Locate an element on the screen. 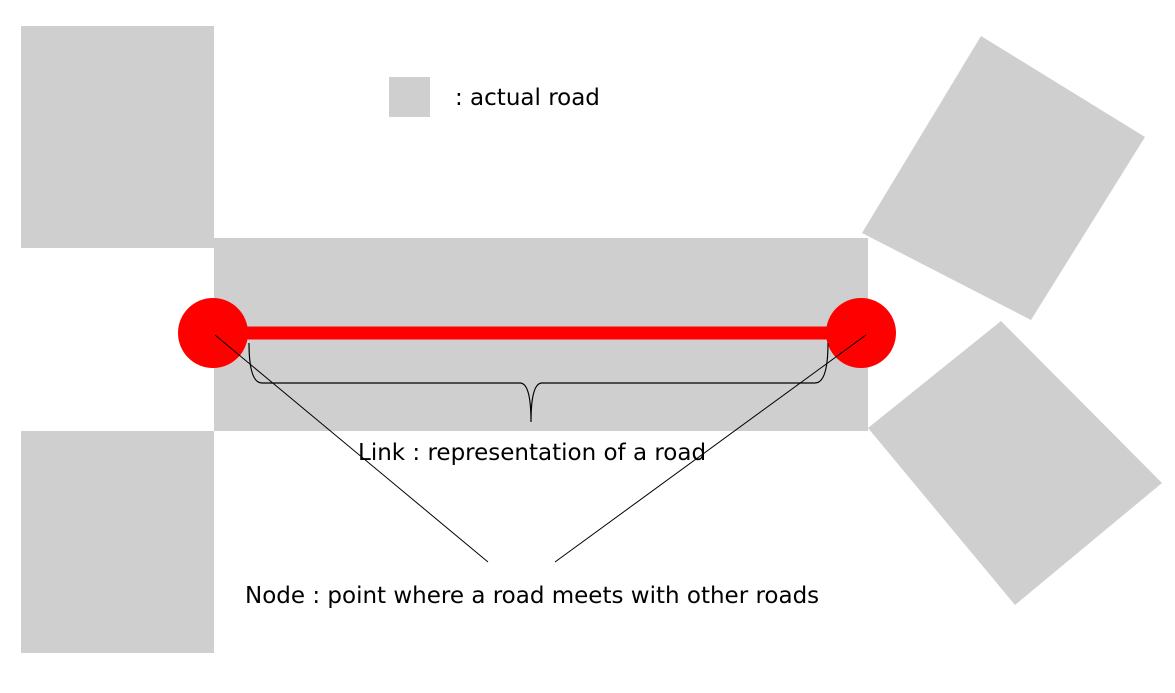 The image size is (1175, 693). legend-road-swatch is located at coordinates (409, 97).